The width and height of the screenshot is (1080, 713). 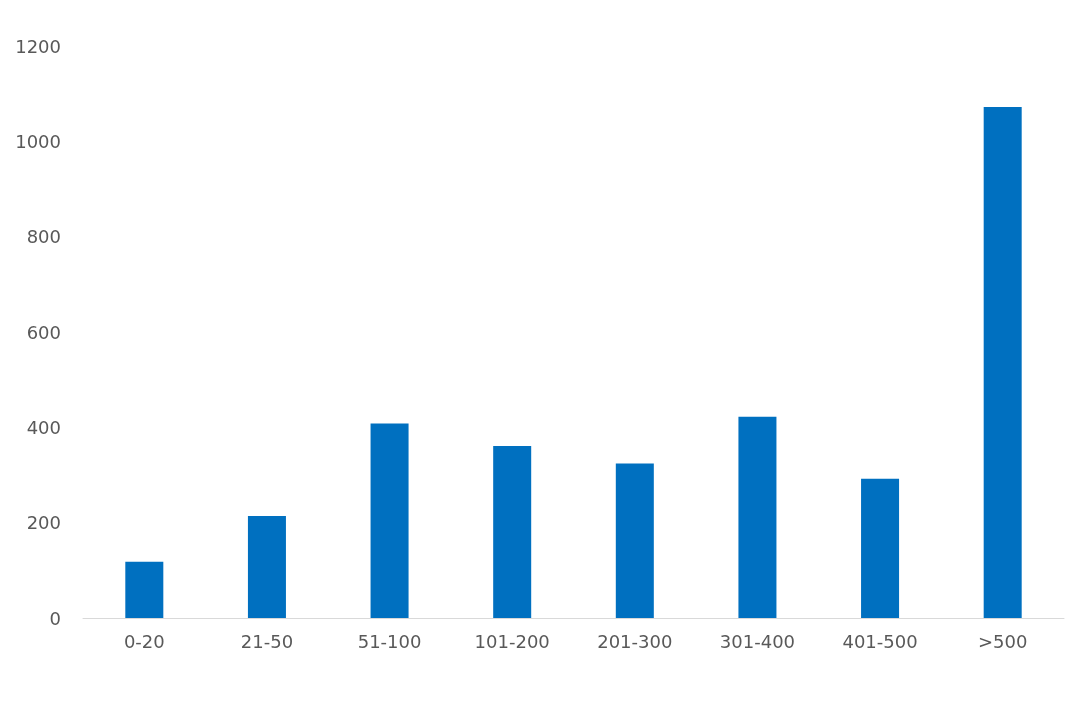 I want to click on y-tick-label: 0, so click(x=55, y=618).